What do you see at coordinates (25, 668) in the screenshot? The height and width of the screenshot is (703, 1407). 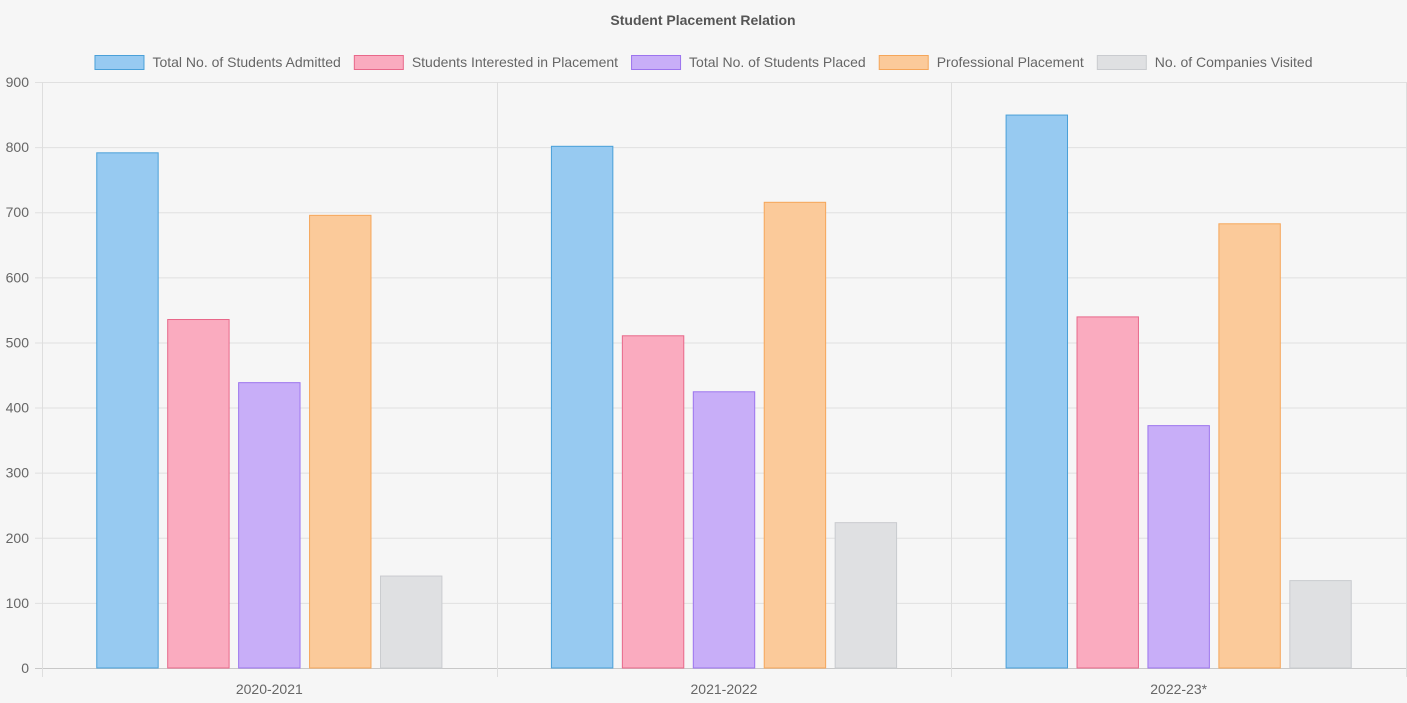 I see `y-tick-label: 0` at bounding box center [25, 668].